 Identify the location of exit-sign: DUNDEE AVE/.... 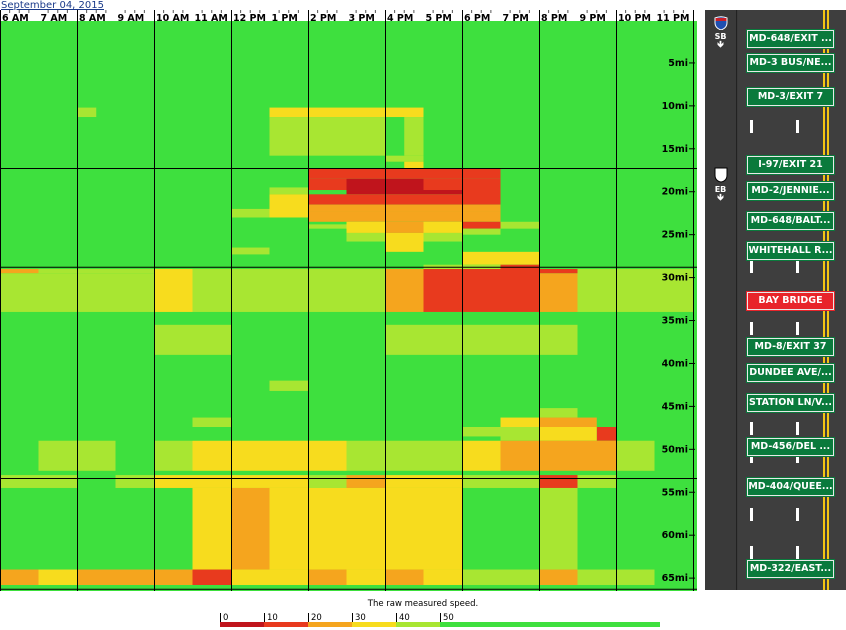
(790, 373).